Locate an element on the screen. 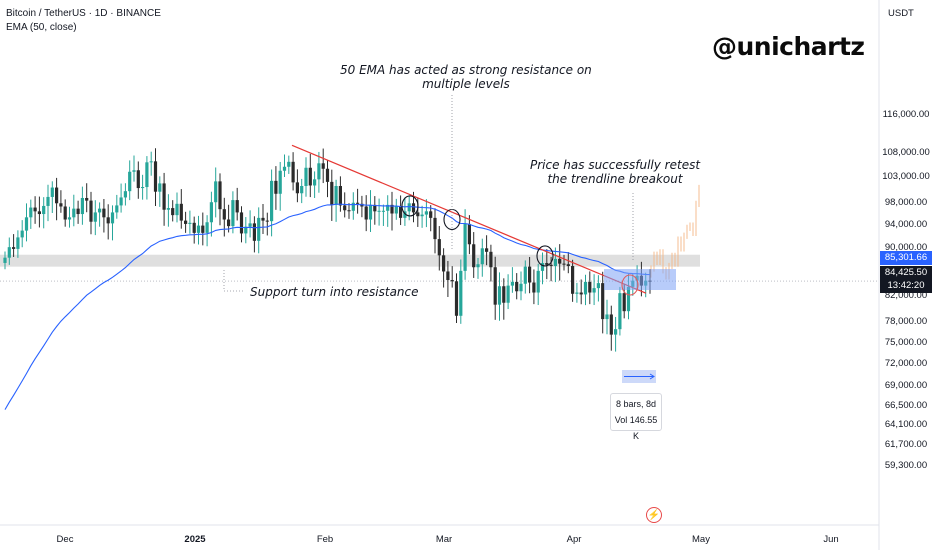 The image size is (932, 550). watermark-handle: @unichartz is located at coordinates (788, 46).